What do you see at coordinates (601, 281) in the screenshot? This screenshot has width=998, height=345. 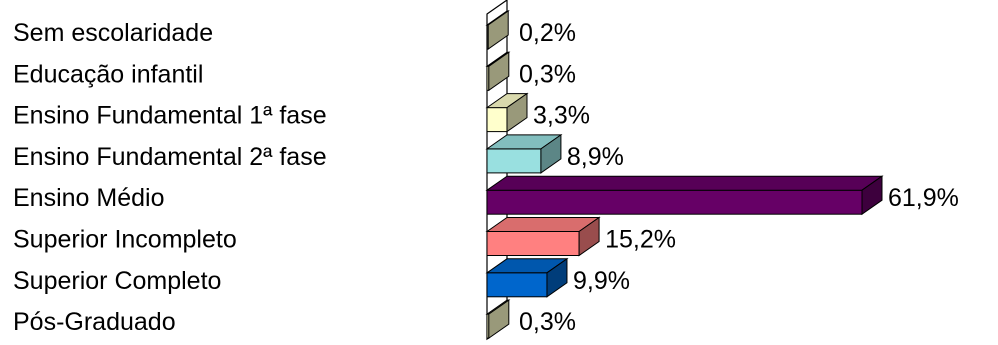 I see `value-label: 9,9%` at bounding box center [601, 281].